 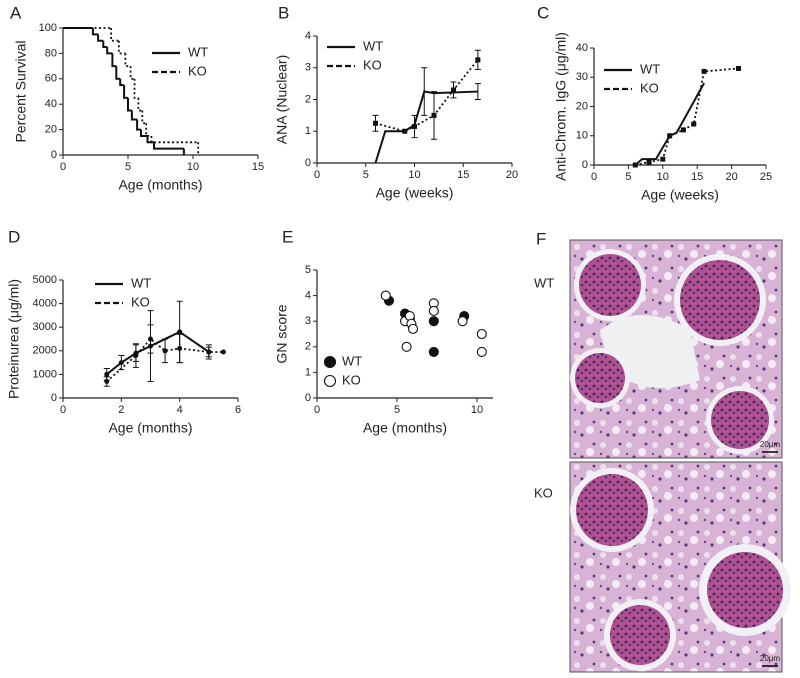 What do you see at coordinates (21, 92) in the screenshot?
I see `y-axis-label: Percent Survival` at bounding box center [21, 92].